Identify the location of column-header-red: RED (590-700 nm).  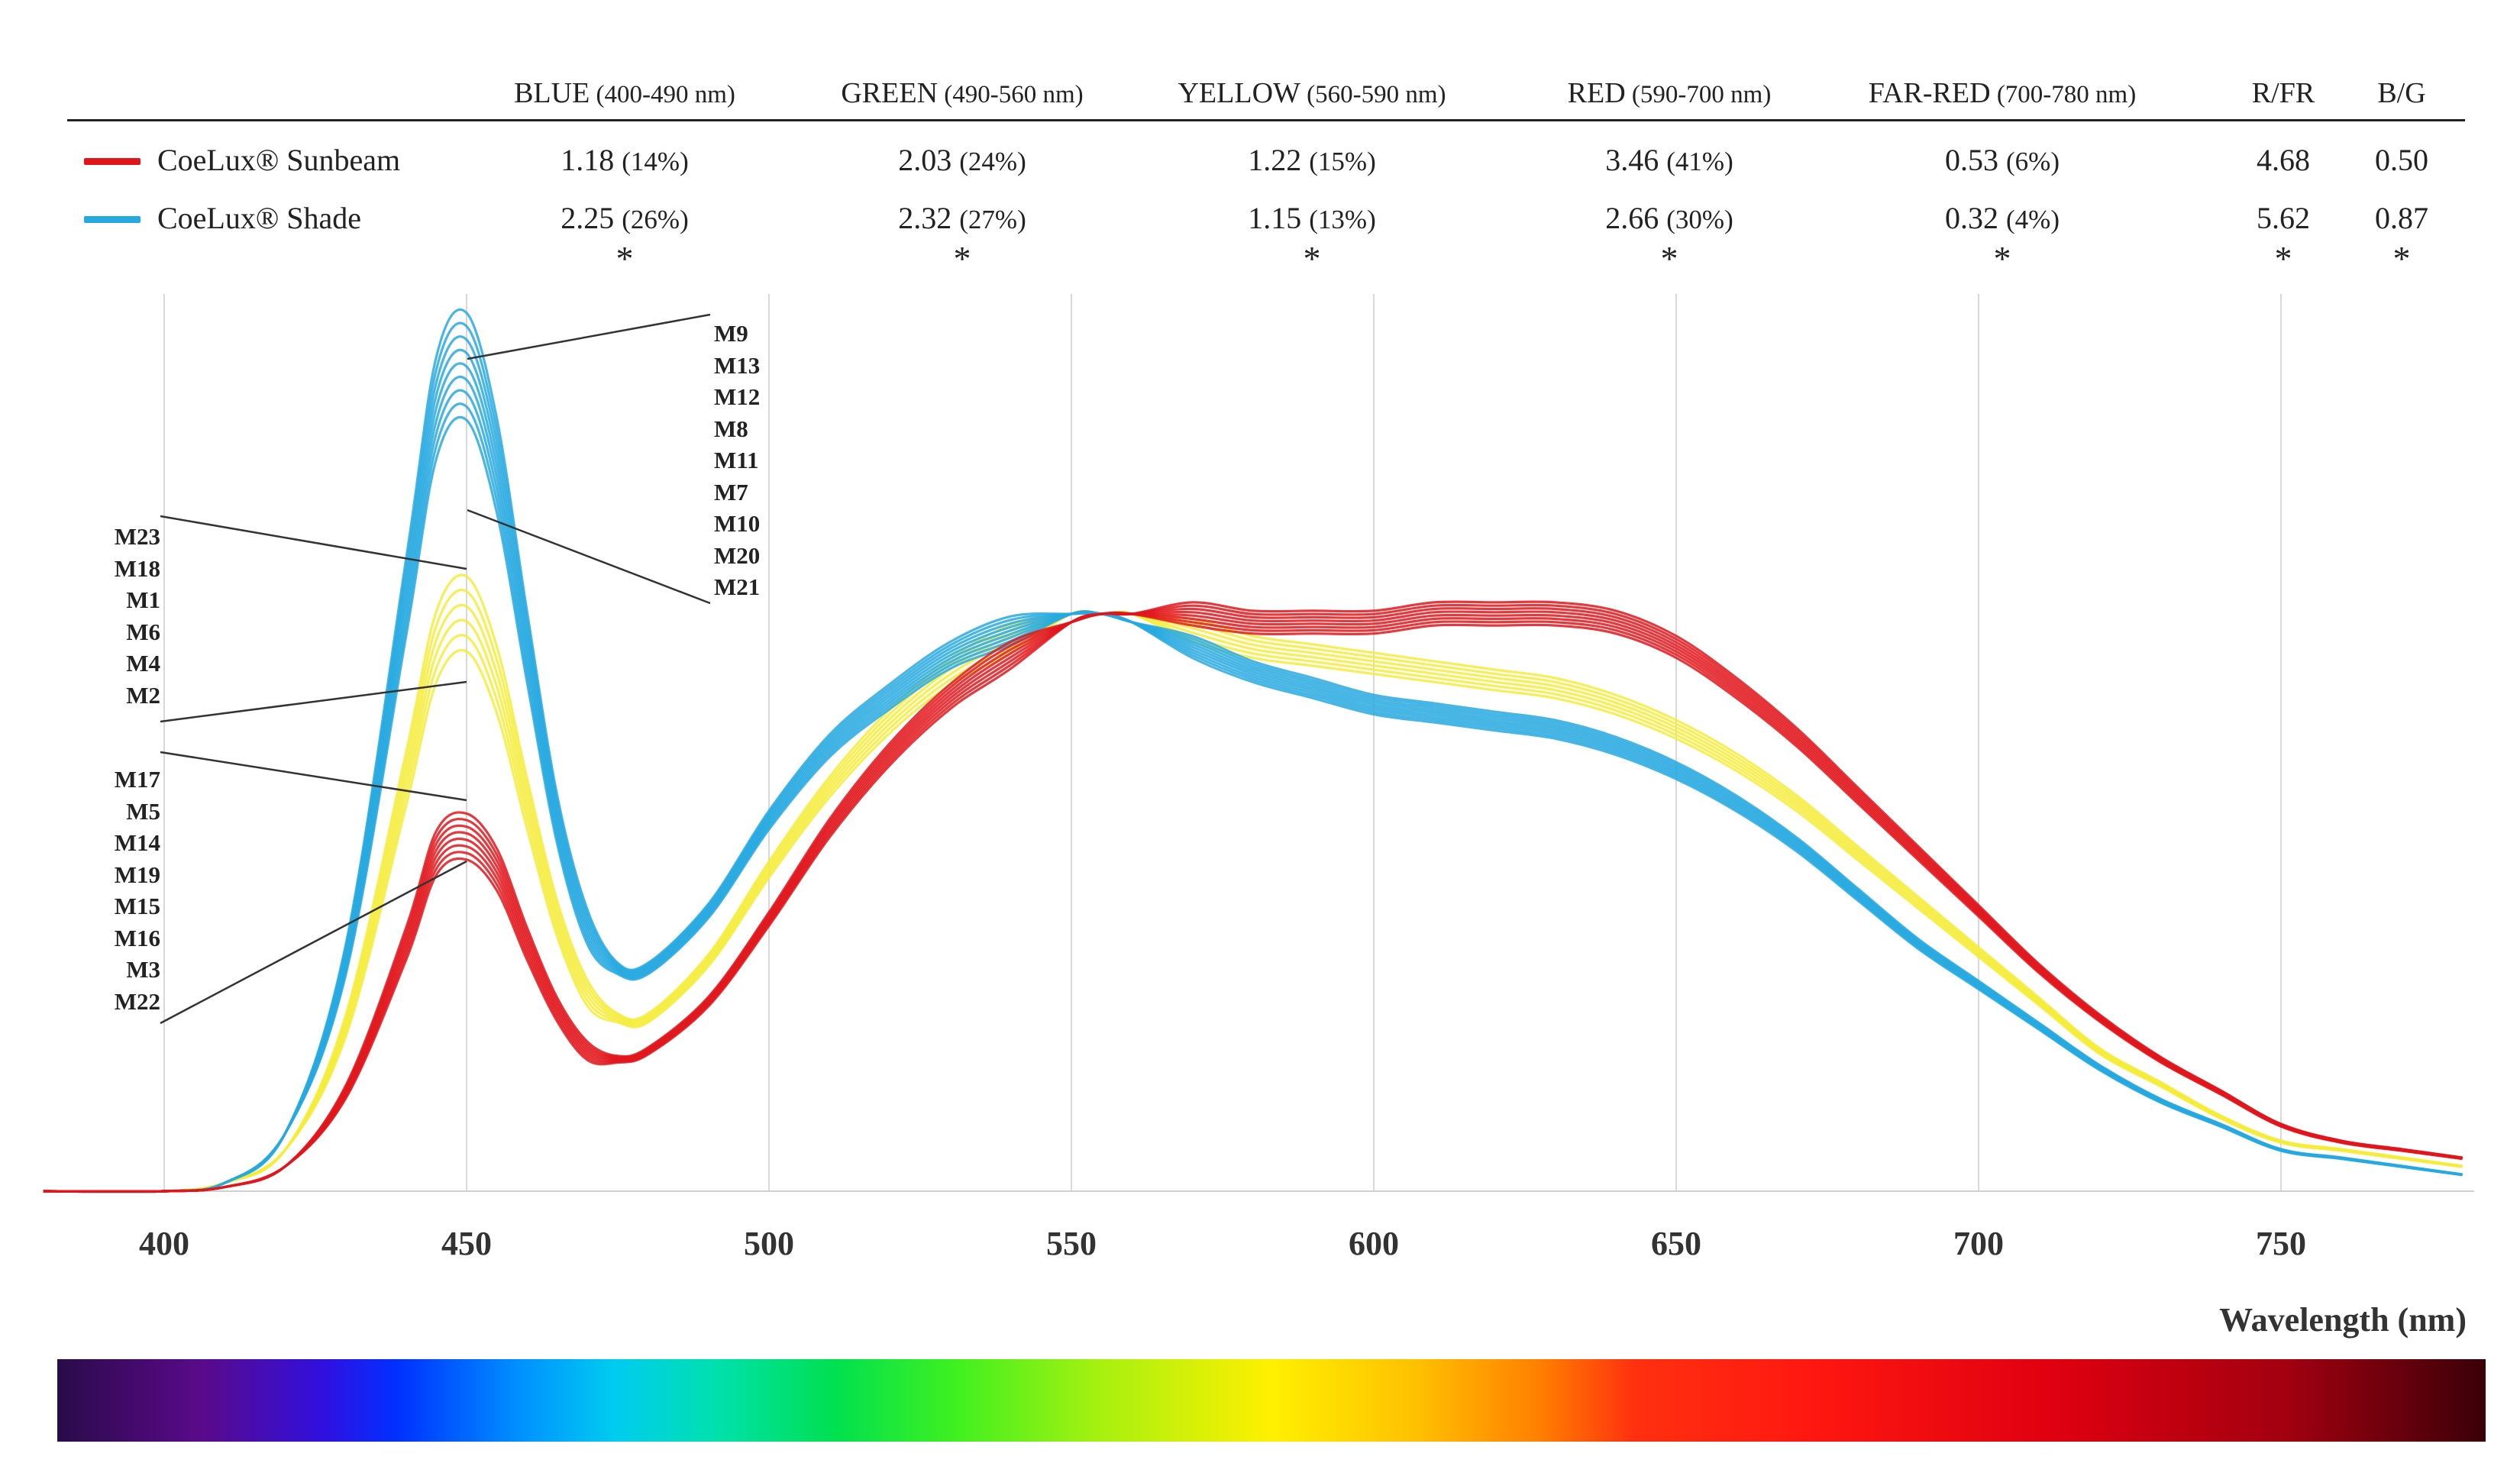
(1670, 93).